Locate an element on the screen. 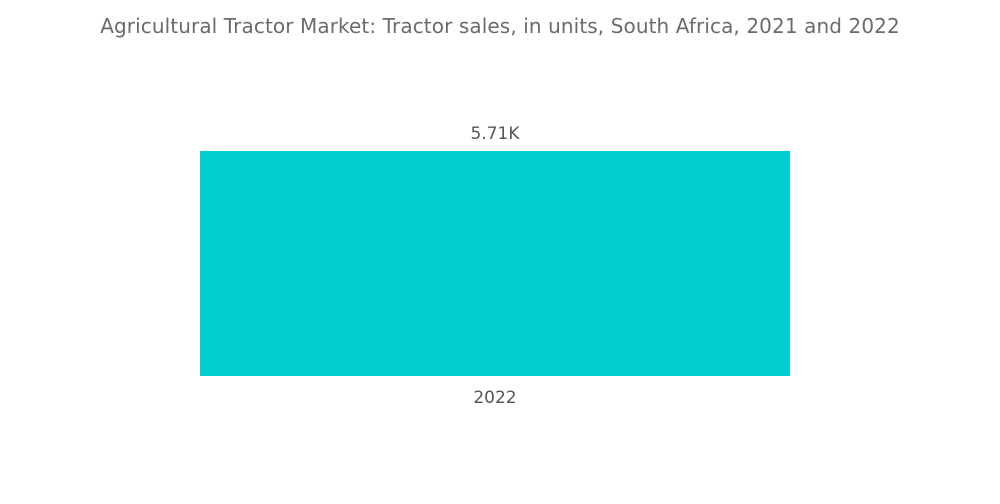 This screenshot has height=504, width=1000. labels-layer: 5.71K 2022 is located at coordinates (496, 266).